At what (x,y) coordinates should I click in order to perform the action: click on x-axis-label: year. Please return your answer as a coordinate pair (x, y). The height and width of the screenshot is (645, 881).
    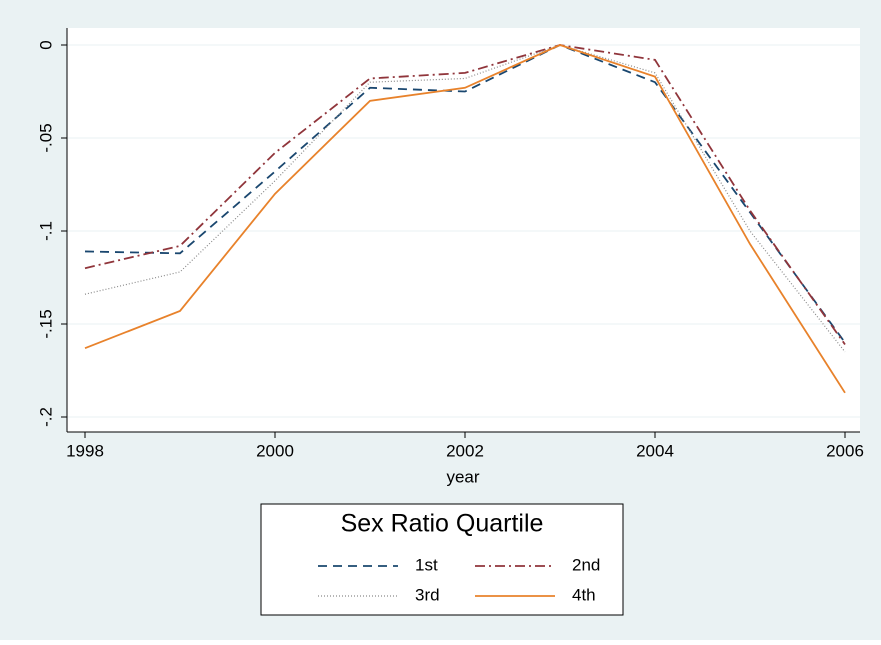
    Looking at the image, I should click on (462, 476).